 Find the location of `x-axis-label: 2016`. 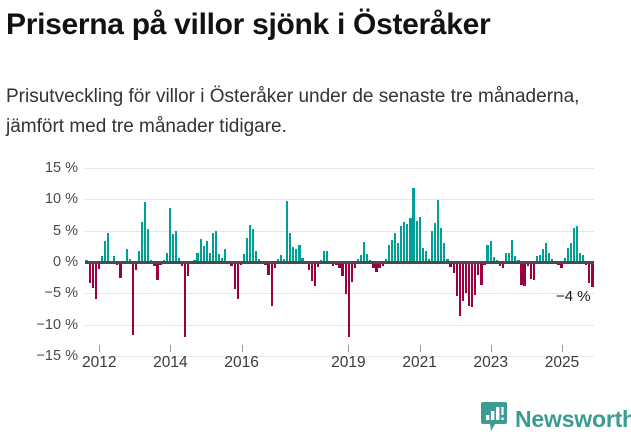

x-axis-label: 2016 is located at coordinates (241, 362).